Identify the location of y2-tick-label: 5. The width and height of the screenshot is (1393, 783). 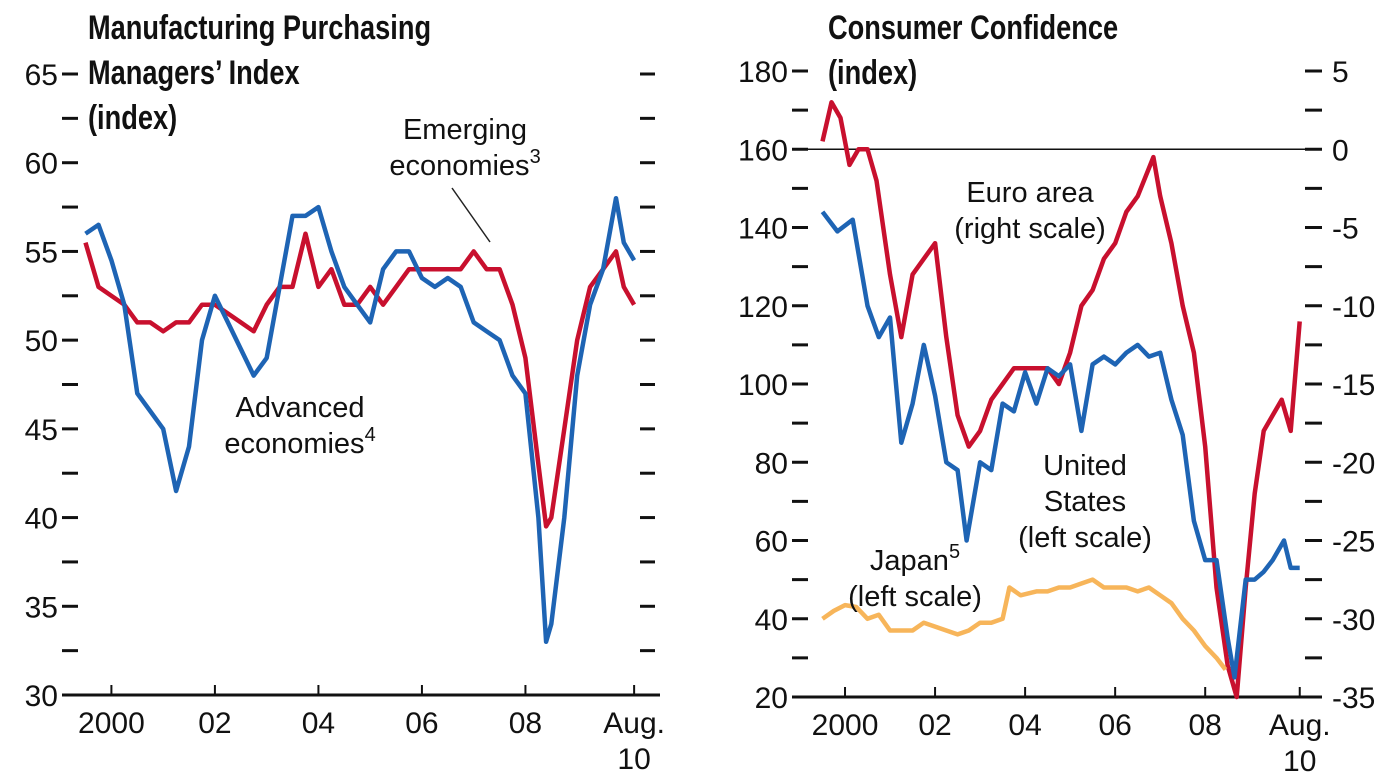
(1340, 72).